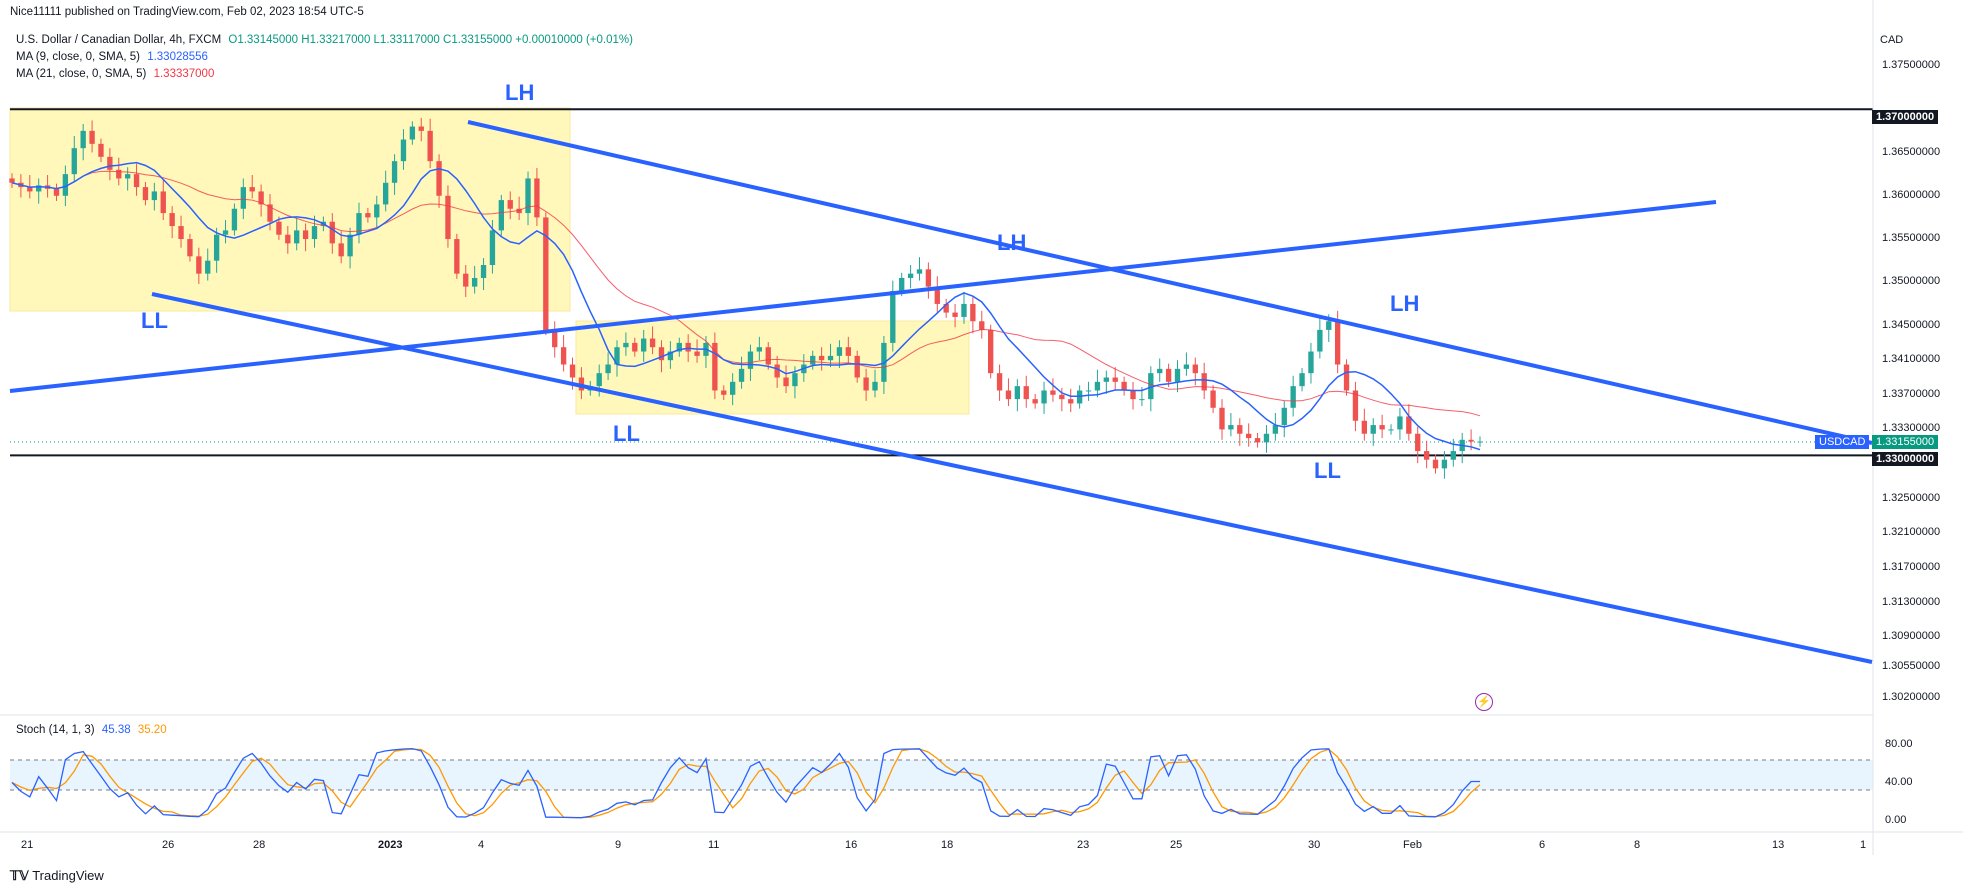 The width and height of the screenshot is (1963, 894). Describe the element at coordinates (1911, 359) in the screenshot. I see `price-tick: 1.34100000` at that location.